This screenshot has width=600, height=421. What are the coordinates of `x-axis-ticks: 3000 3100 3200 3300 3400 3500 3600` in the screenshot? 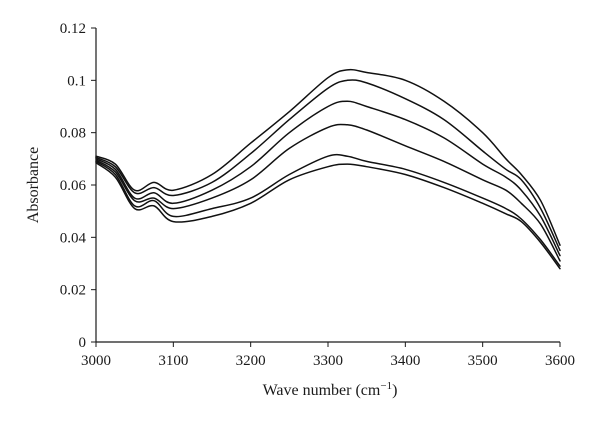 It's located at (328, 355).